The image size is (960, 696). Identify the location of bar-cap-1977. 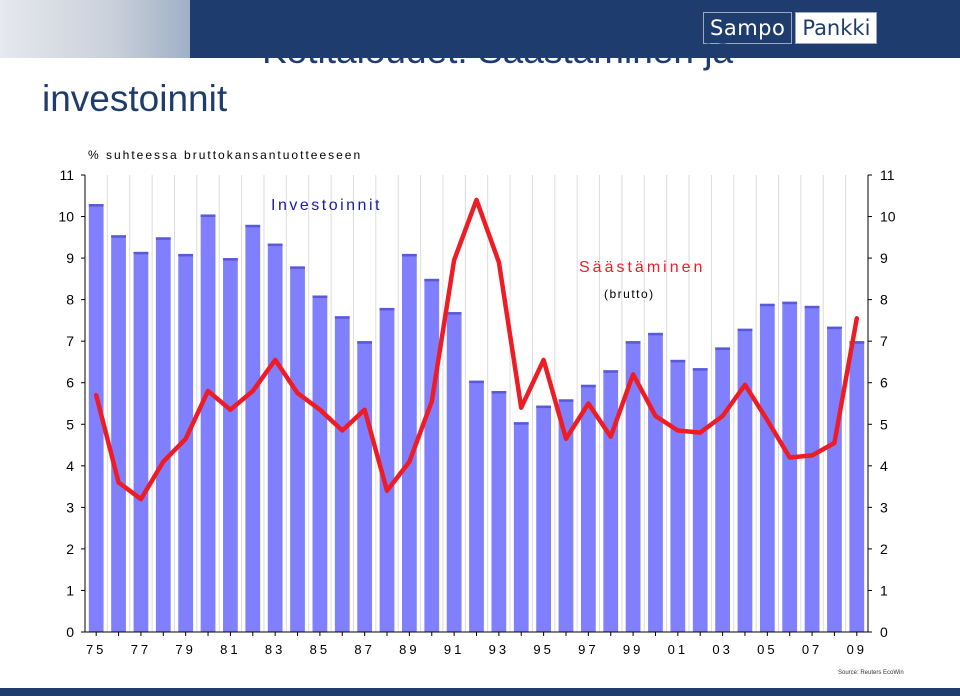
(141, 253).